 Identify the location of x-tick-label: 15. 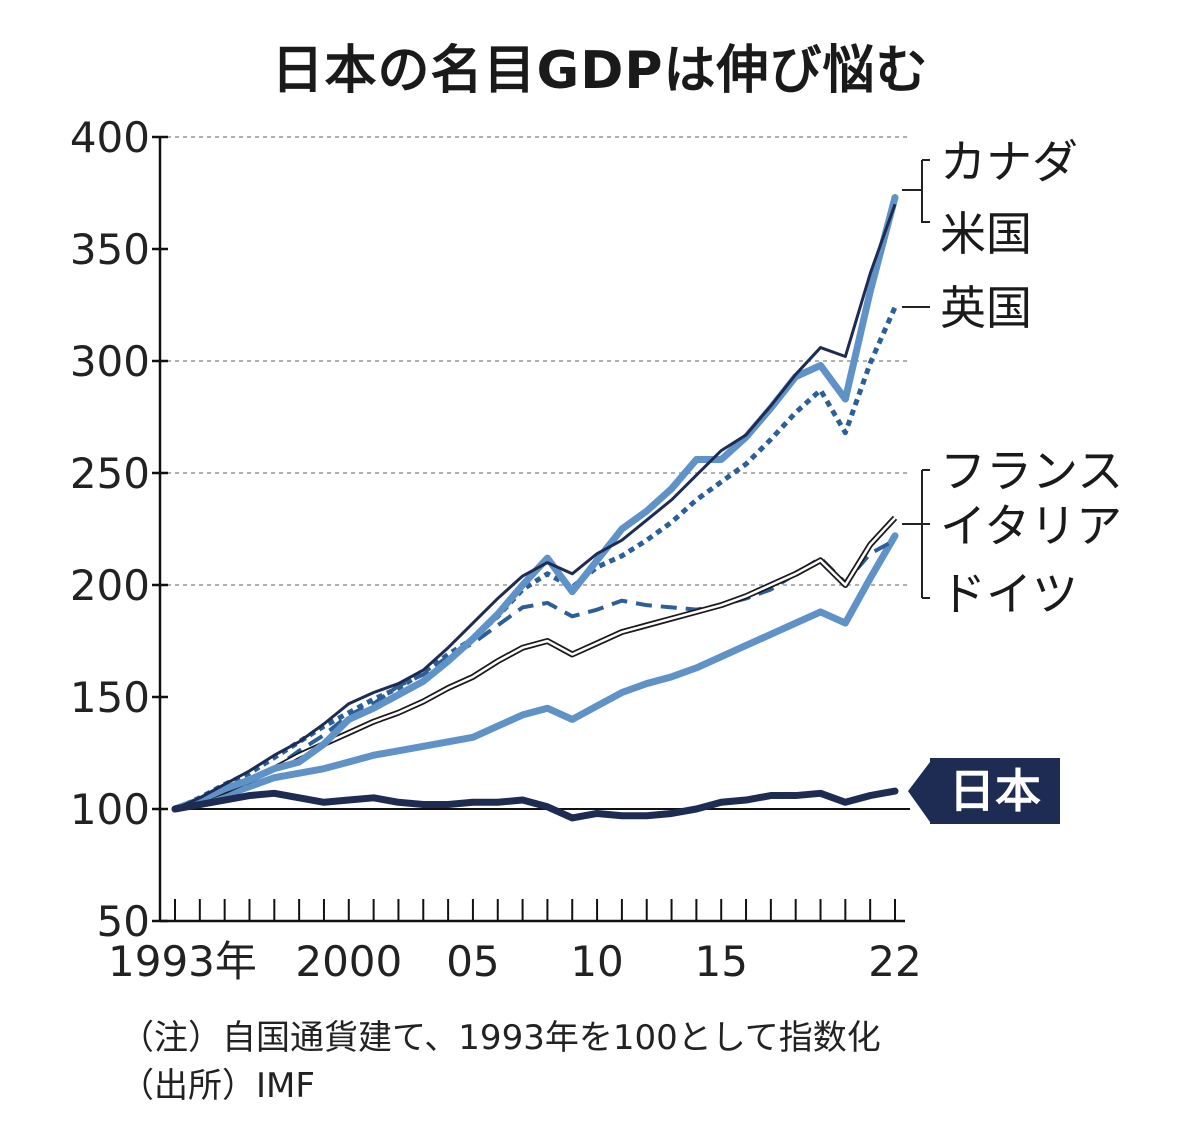
(720, 961).